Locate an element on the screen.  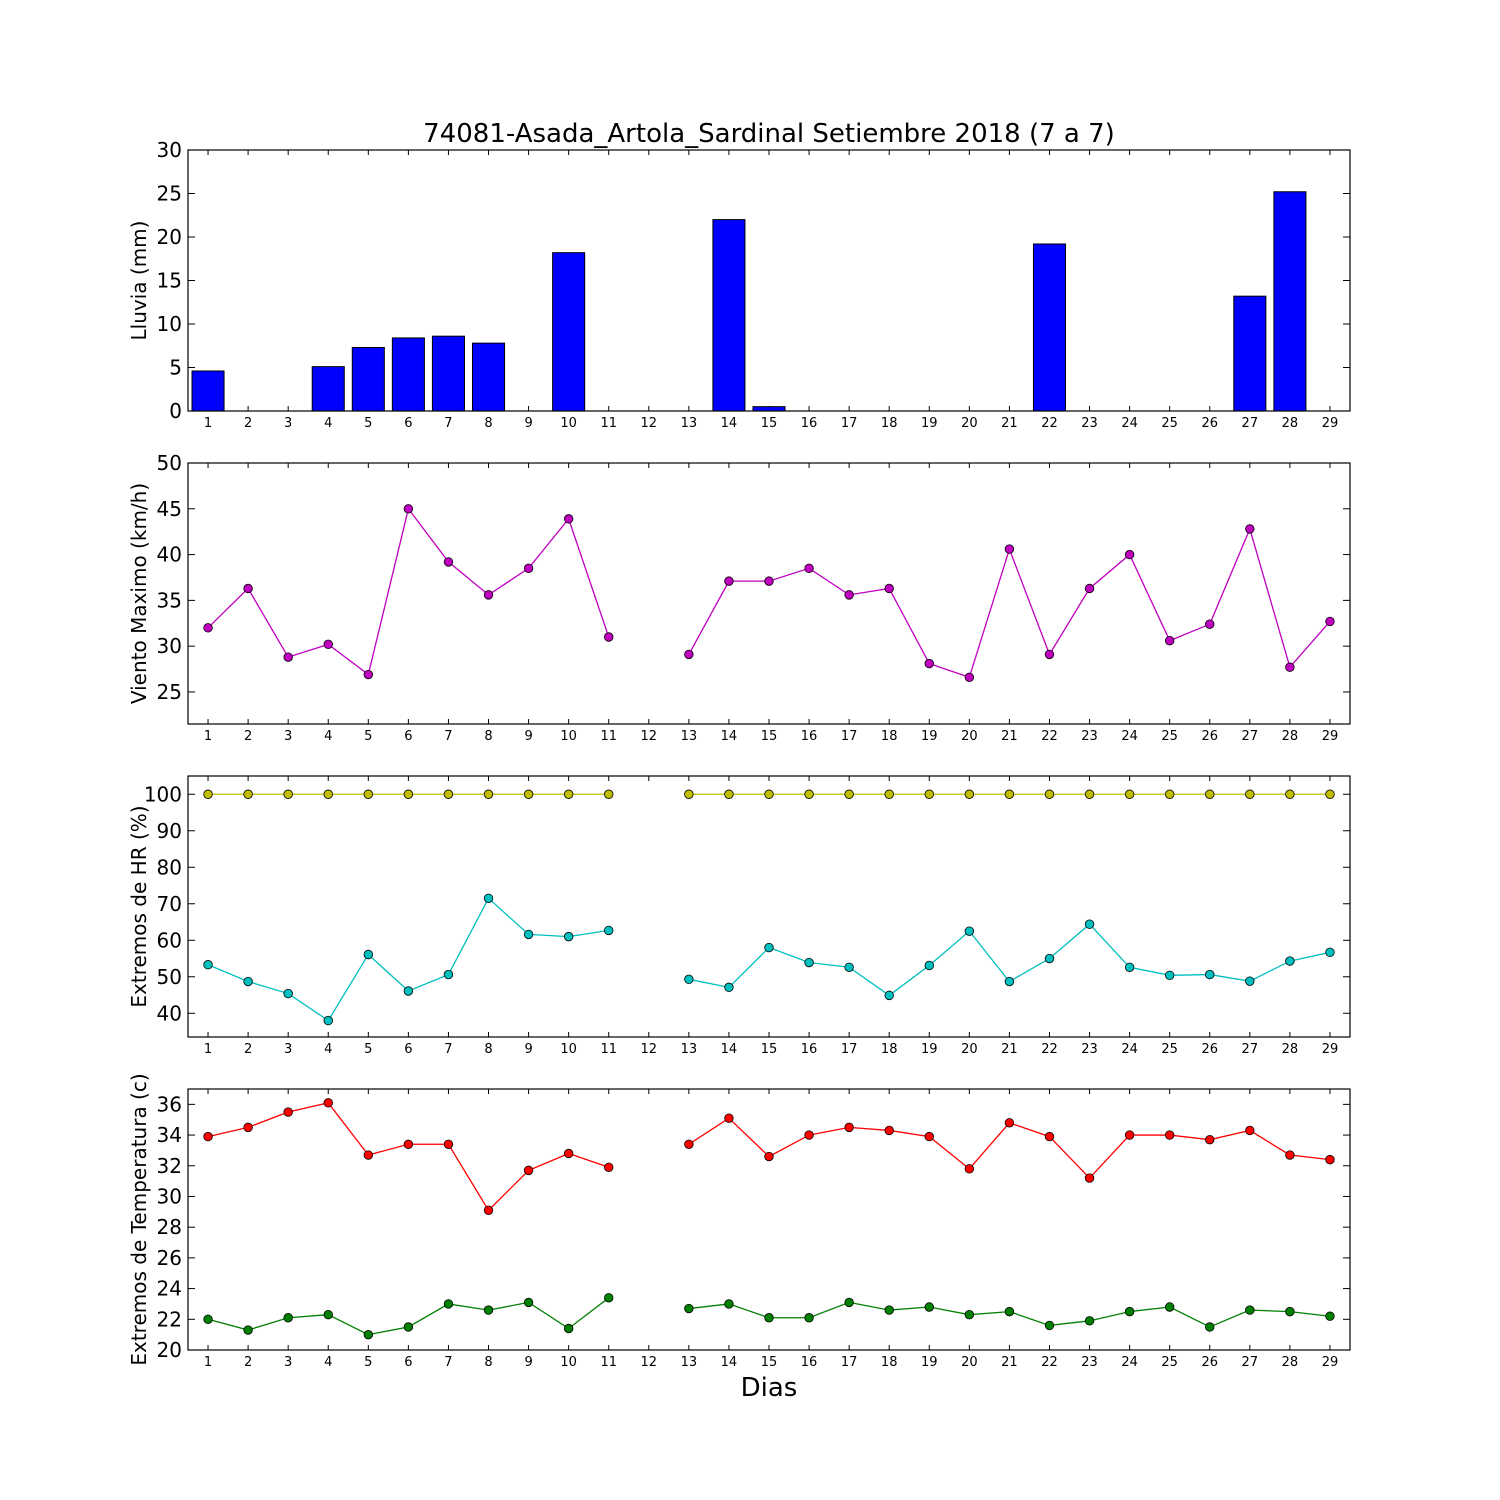
plot-frame is located at coordinates (769, 280).